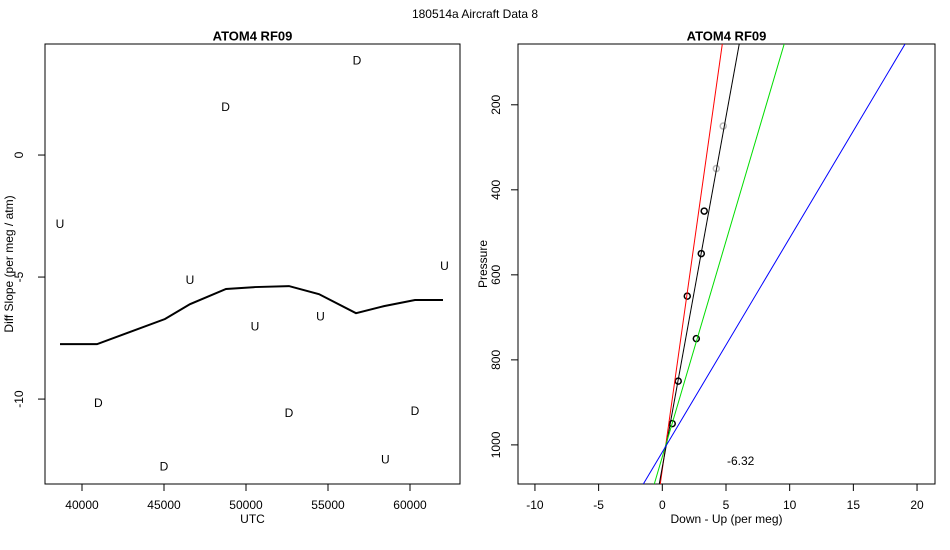  What do you see at coordinates (496, 104) in the screenshot?
I see `y-tick-label: 200` at bounding box center [496, 104].